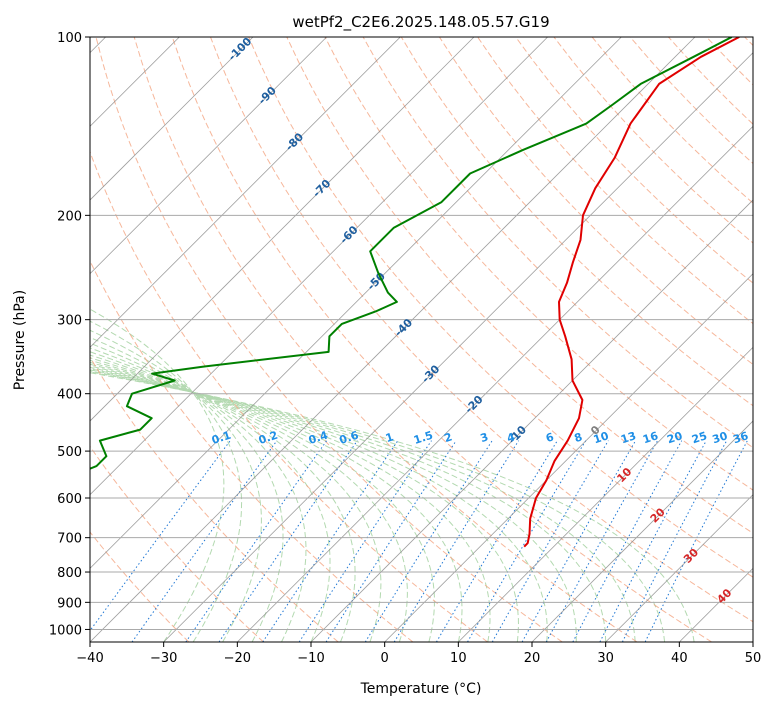 Image resolution: width=775 pixels, height=708 pixels. What do you see at coordinates (605, 658) in the screenshot?
I see `x-tick-label: 30` at bounding box center [605, 658].